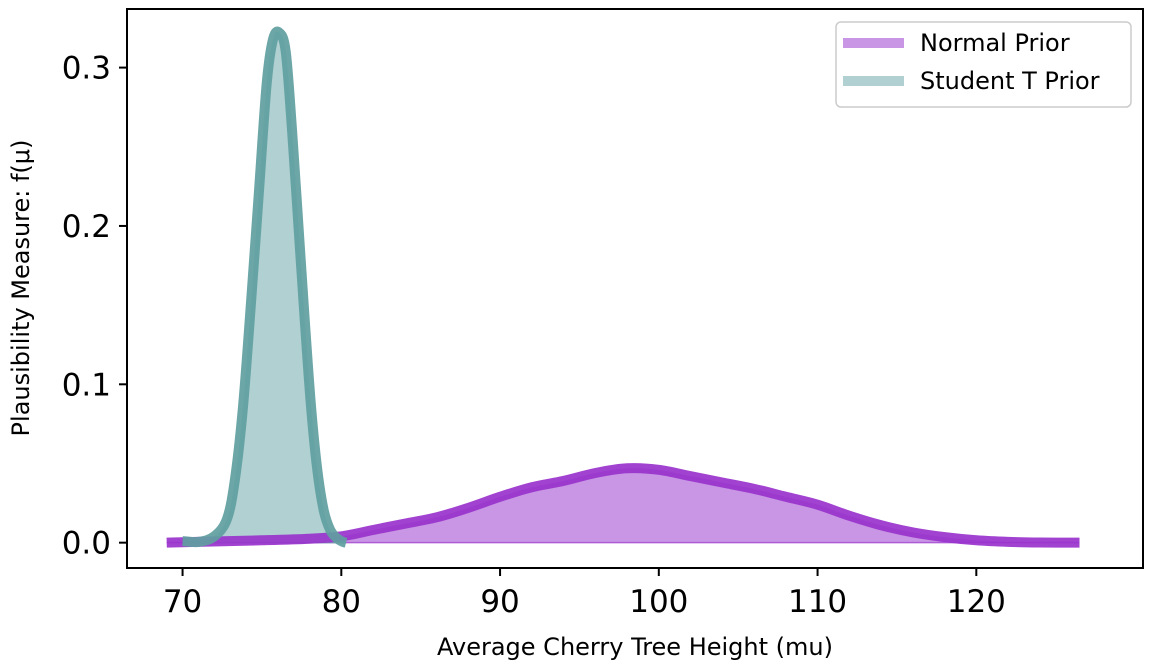  What do you see at coordinates (1010, 81) in the screenshot?
I see `legend-label-student-t-prior: Student T Prior` at bounding box center [1010, 81].